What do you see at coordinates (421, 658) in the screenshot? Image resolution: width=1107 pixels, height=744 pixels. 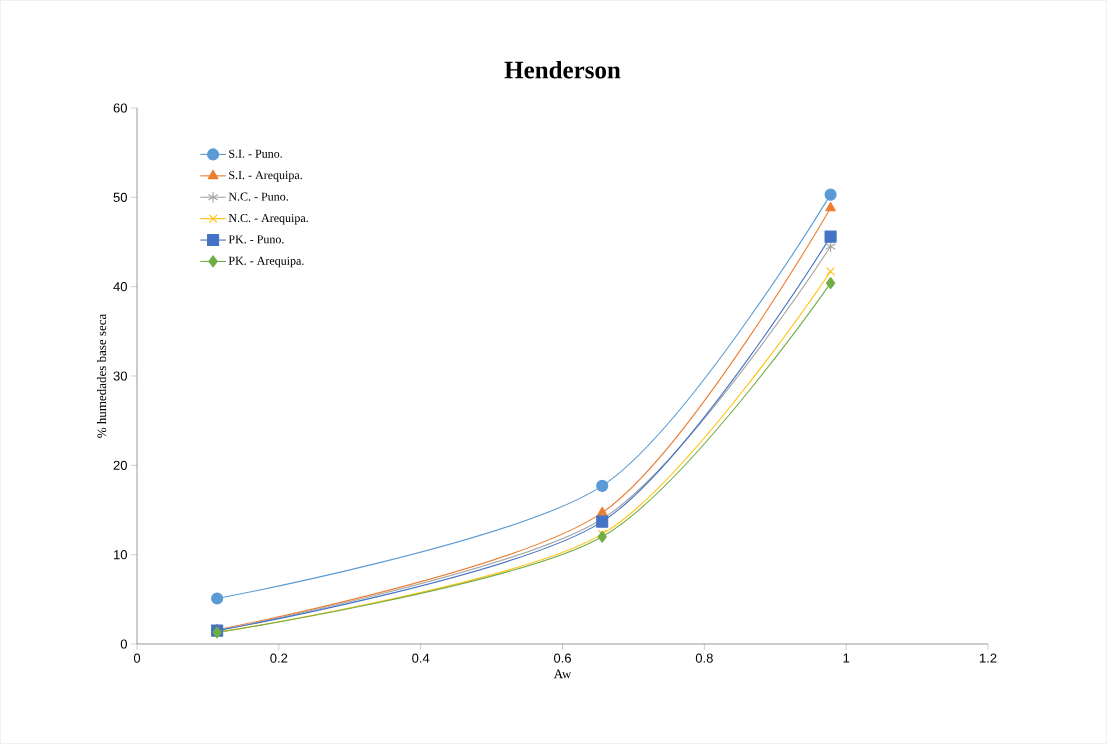 I see `x-tick-label: 0.4` at bounding box center [421, 658].